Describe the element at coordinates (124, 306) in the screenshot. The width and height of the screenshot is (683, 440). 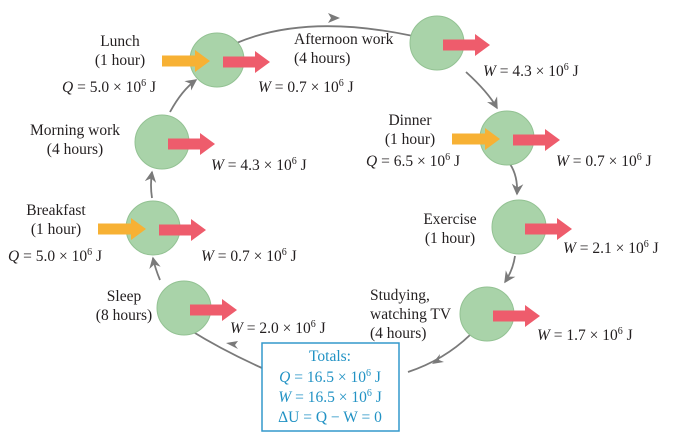
I see `activity-label-sleep: Sleep (8 hours)` at that location.